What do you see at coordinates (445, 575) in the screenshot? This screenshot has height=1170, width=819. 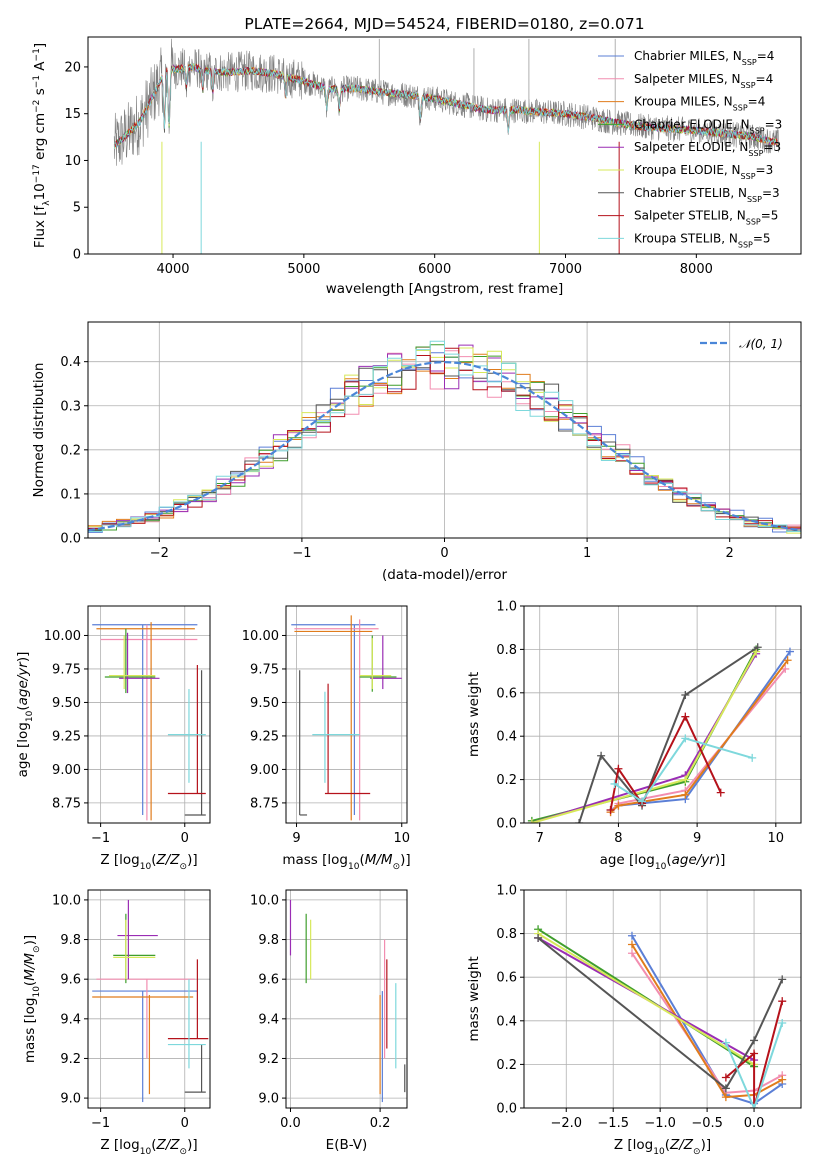 I see `x-axis-label: (data-model)/error` at bounding box center [445, 575].